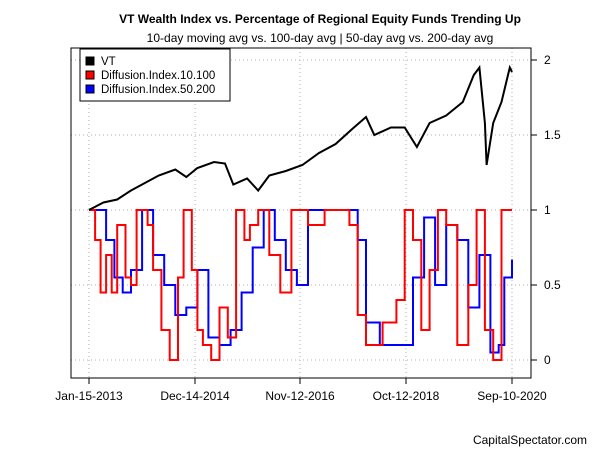 The height and width of the screenshot is (450, 600). Describe the element at coordinates (158, 76) in the screenshot. I see `legend-label-diffusion-10-100: Diffusion.Index.10.100` at that location.